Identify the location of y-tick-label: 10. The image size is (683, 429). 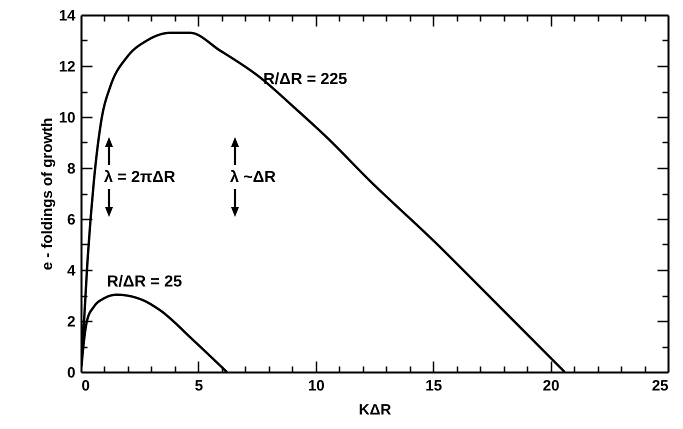
(67, 118).